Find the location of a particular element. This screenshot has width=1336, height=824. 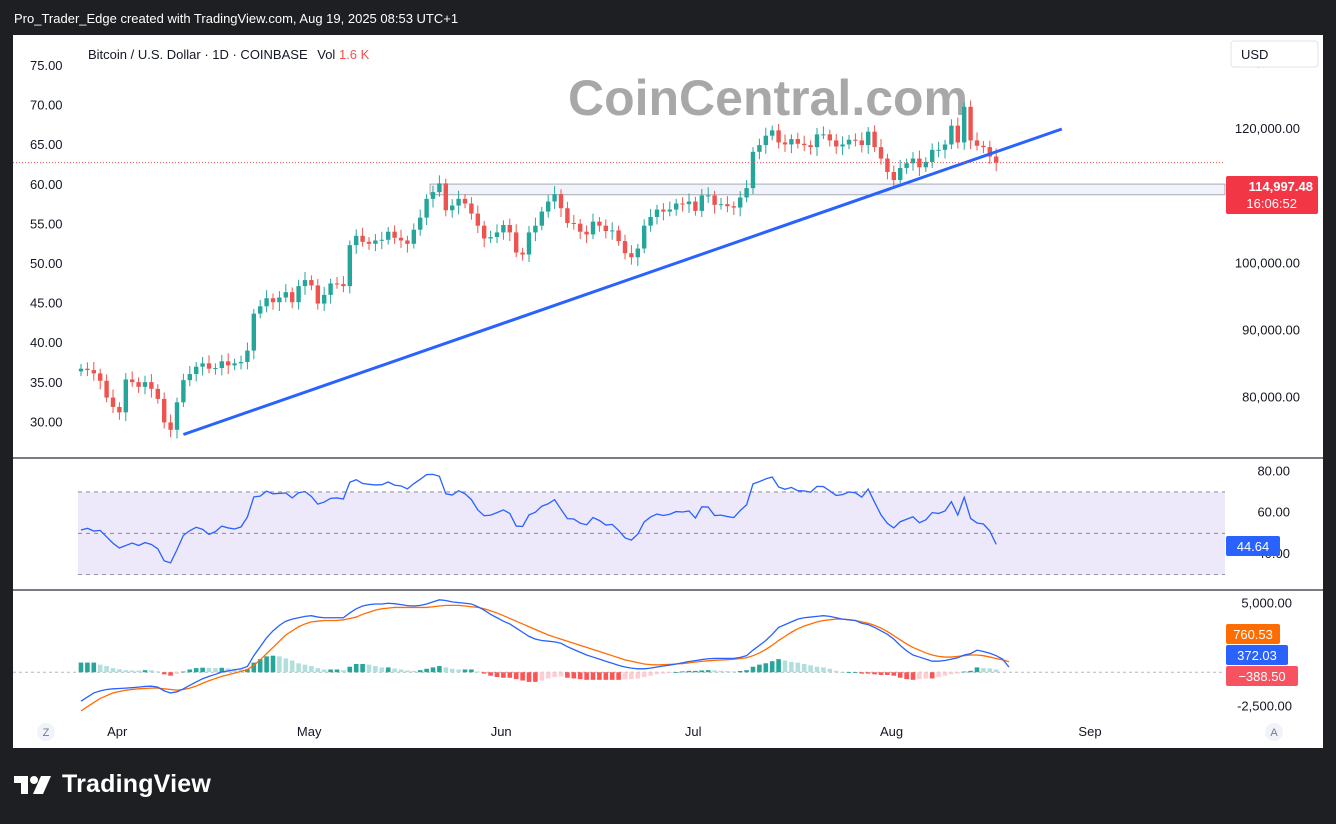

macd-value-boxes: 760.53 372.03 −388.50 is located at coordinates (1262, 655).